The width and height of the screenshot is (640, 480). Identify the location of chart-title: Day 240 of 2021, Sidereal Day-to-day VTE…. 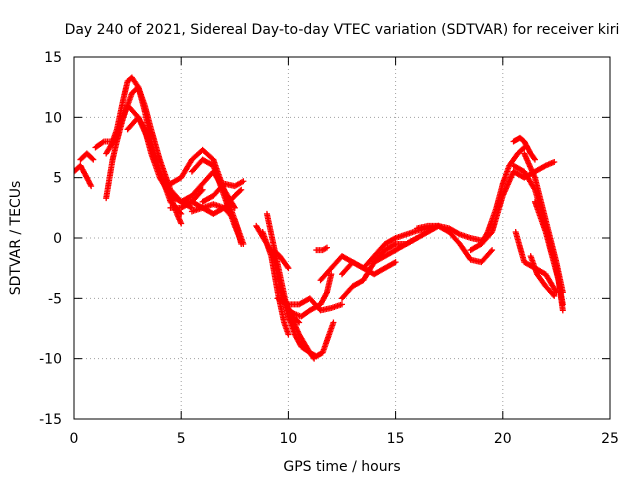
(342, 30).